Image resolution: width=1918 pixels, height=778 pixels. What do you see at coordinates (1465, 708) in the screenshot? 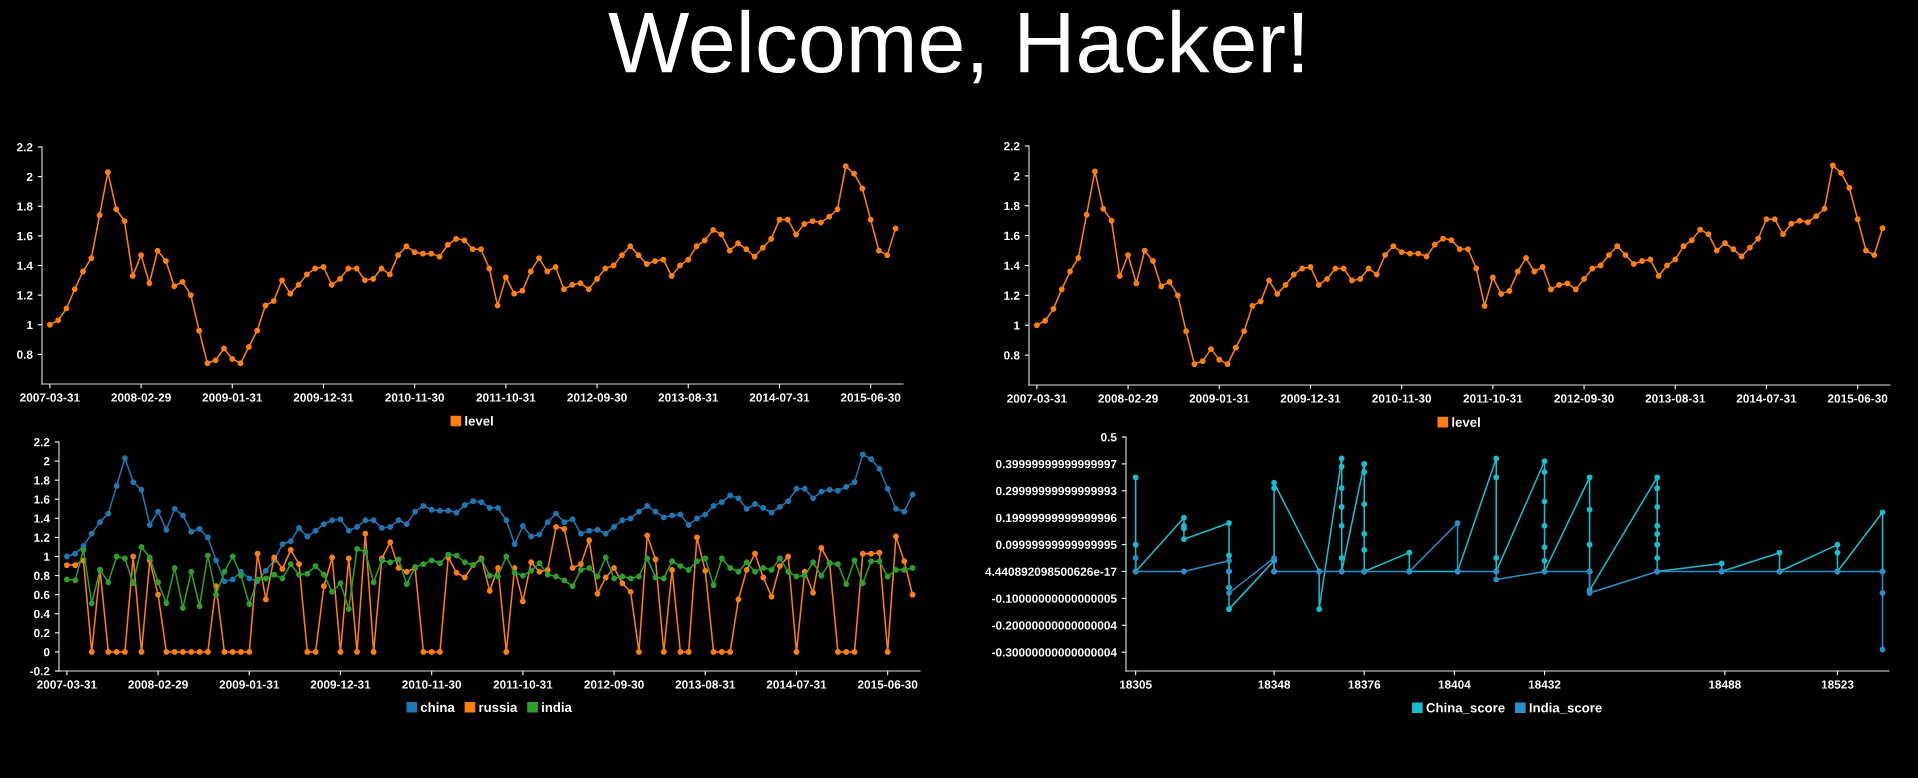
I see `legend-label: China_score` at bounding box center [1465, 708].